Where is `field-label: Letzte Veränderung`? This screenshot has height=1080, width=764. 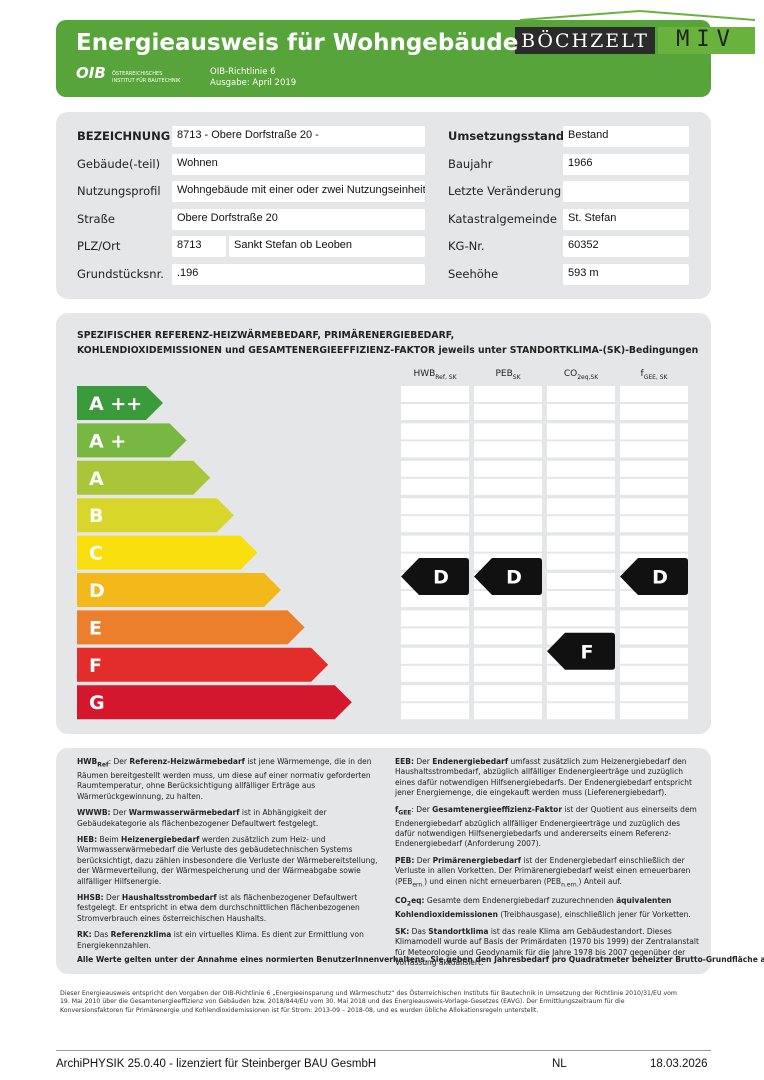 field-label: Letzte Veränderung is located at coordinates (505, 191).